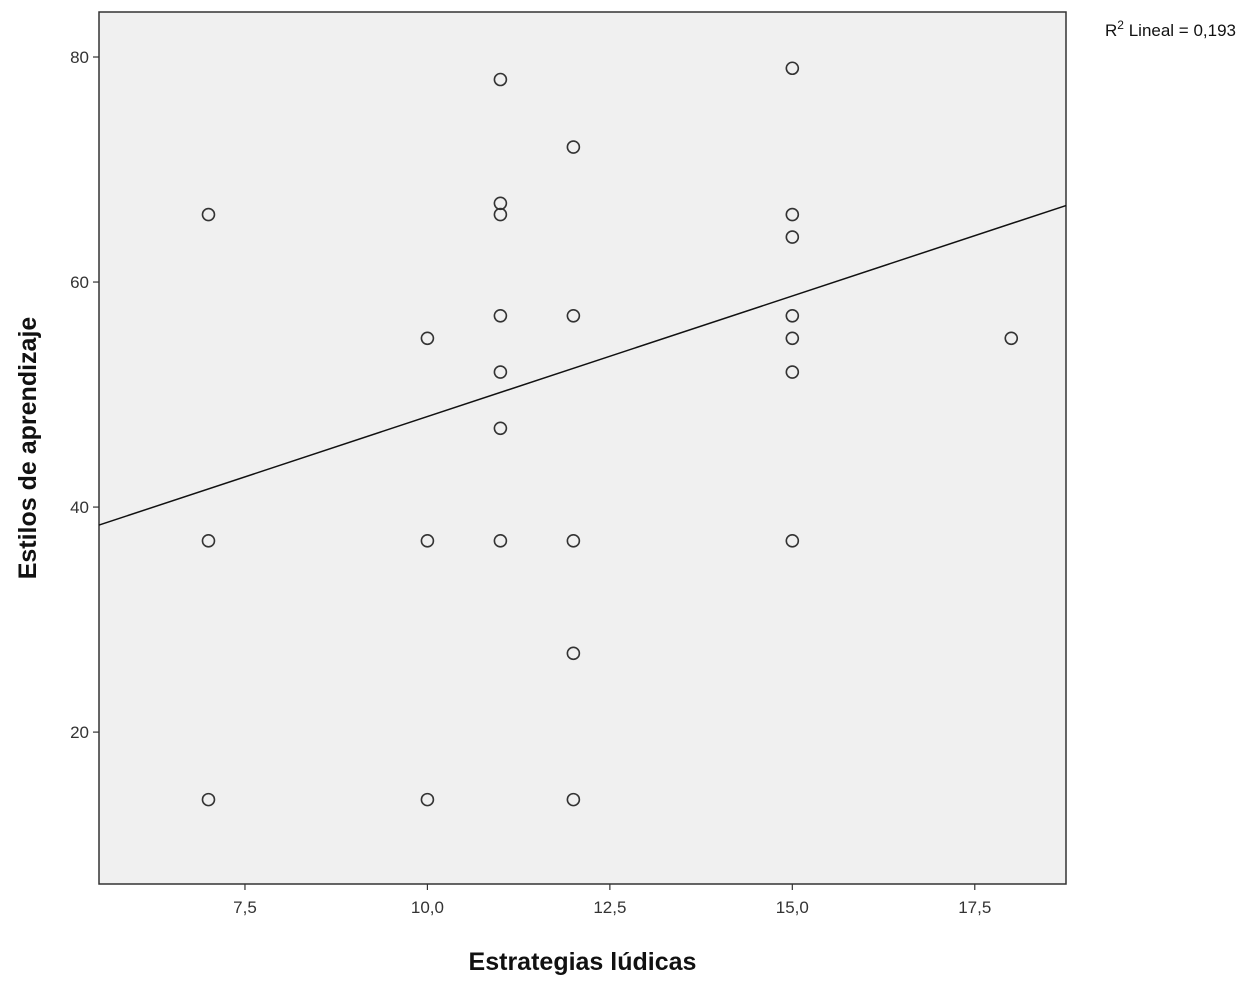 The height and width of the screenshot is (988, 1256). Describe the element at coordinates (609, 907) in the screenshot. I see `x-tick-label: 12,5` at that location.